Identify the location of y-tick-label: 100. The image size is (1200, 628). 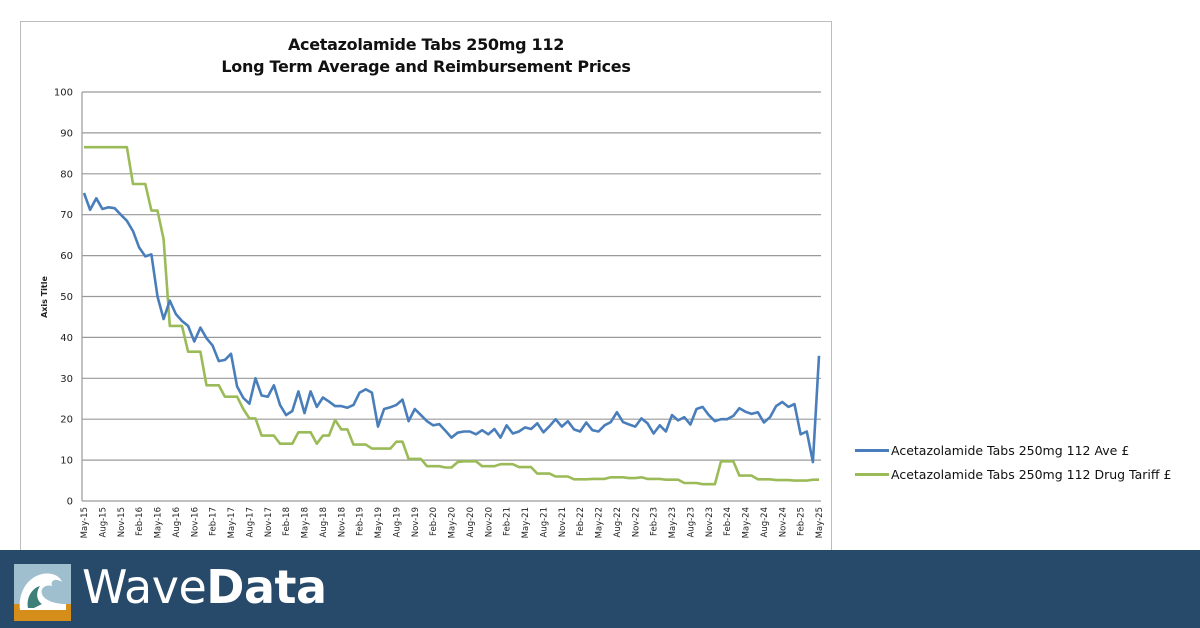
(63, 93).